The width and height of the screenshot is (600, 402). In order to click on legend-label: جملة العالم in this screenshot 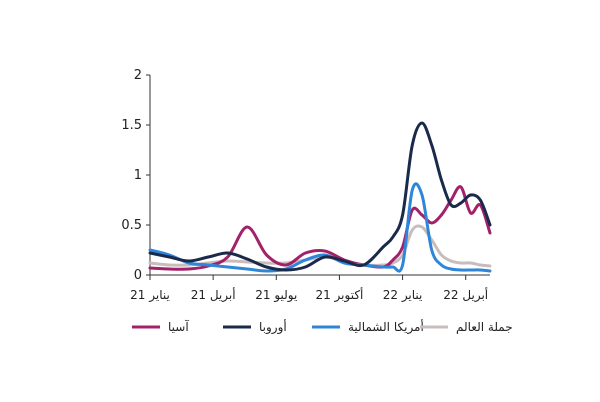, I will do `click(484, 327)`.